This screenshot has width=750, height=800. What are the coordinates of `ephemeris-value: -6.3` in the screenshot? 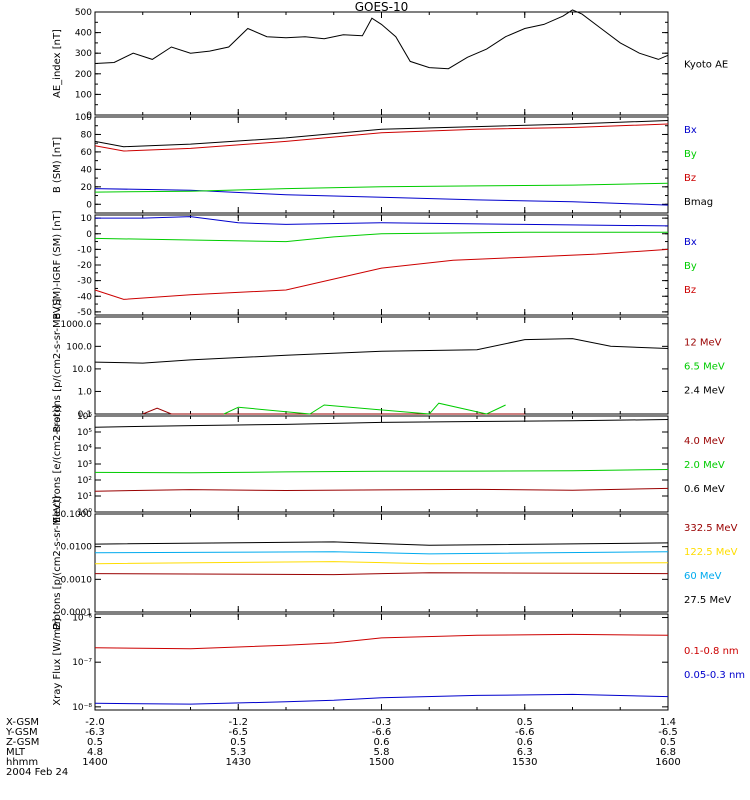 It's located at (95, 732).